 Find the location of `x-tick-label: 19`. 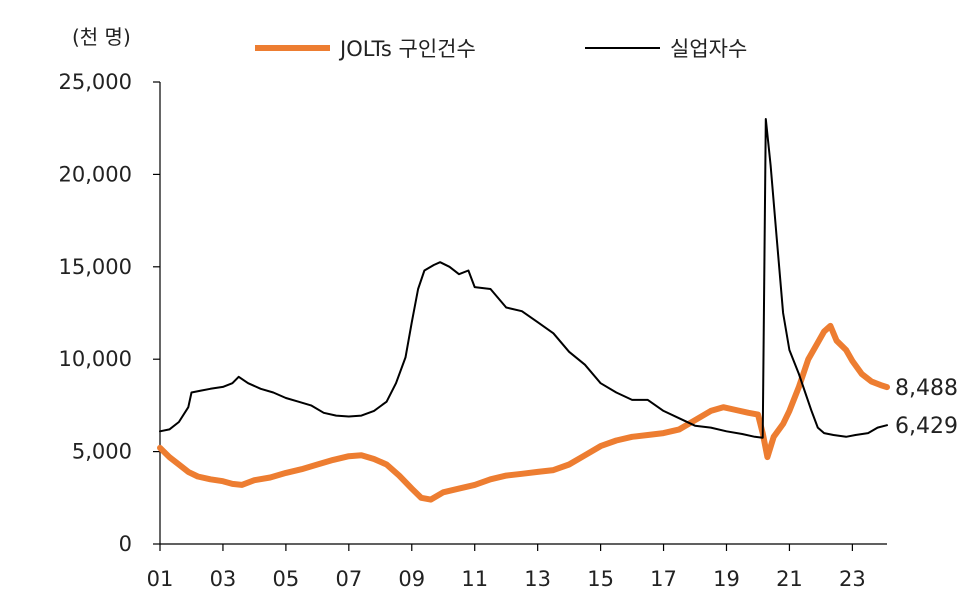

x-tick-label: 19 is located at coordinates (726, 579).